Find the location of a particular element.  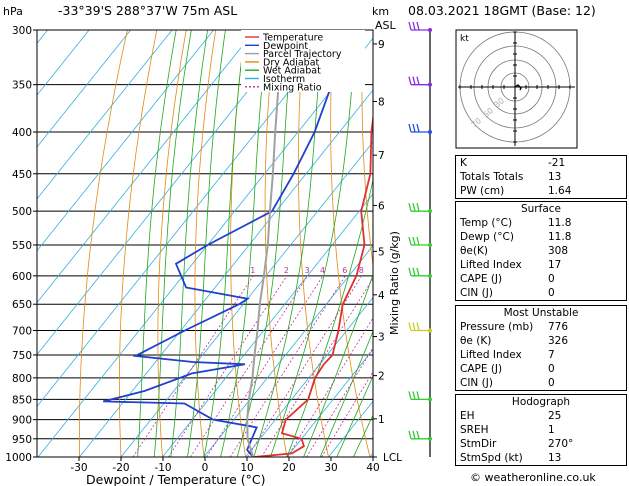

temperature-tick-label: 30 is located at coordinates (330, 468).